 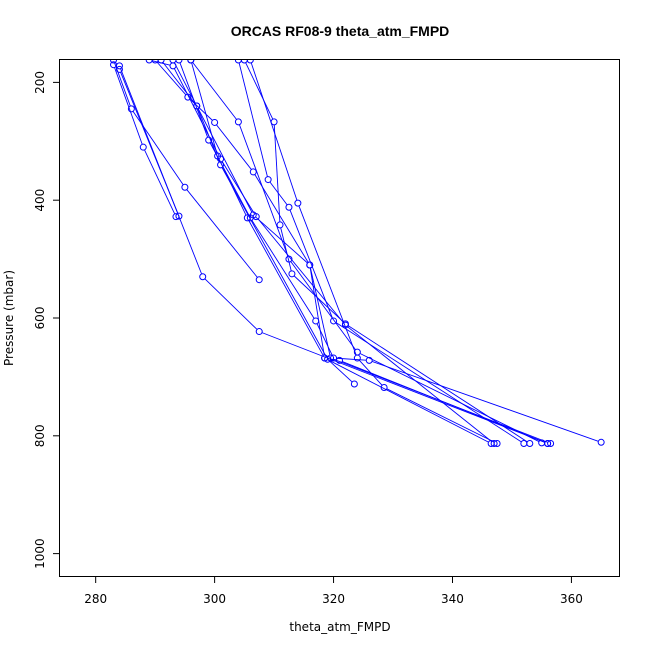 What do you see at coordinates (333, 591) in the screenshot?
I see `x-axis: 280 300 320 340 360` at bounding box center [333, 591].